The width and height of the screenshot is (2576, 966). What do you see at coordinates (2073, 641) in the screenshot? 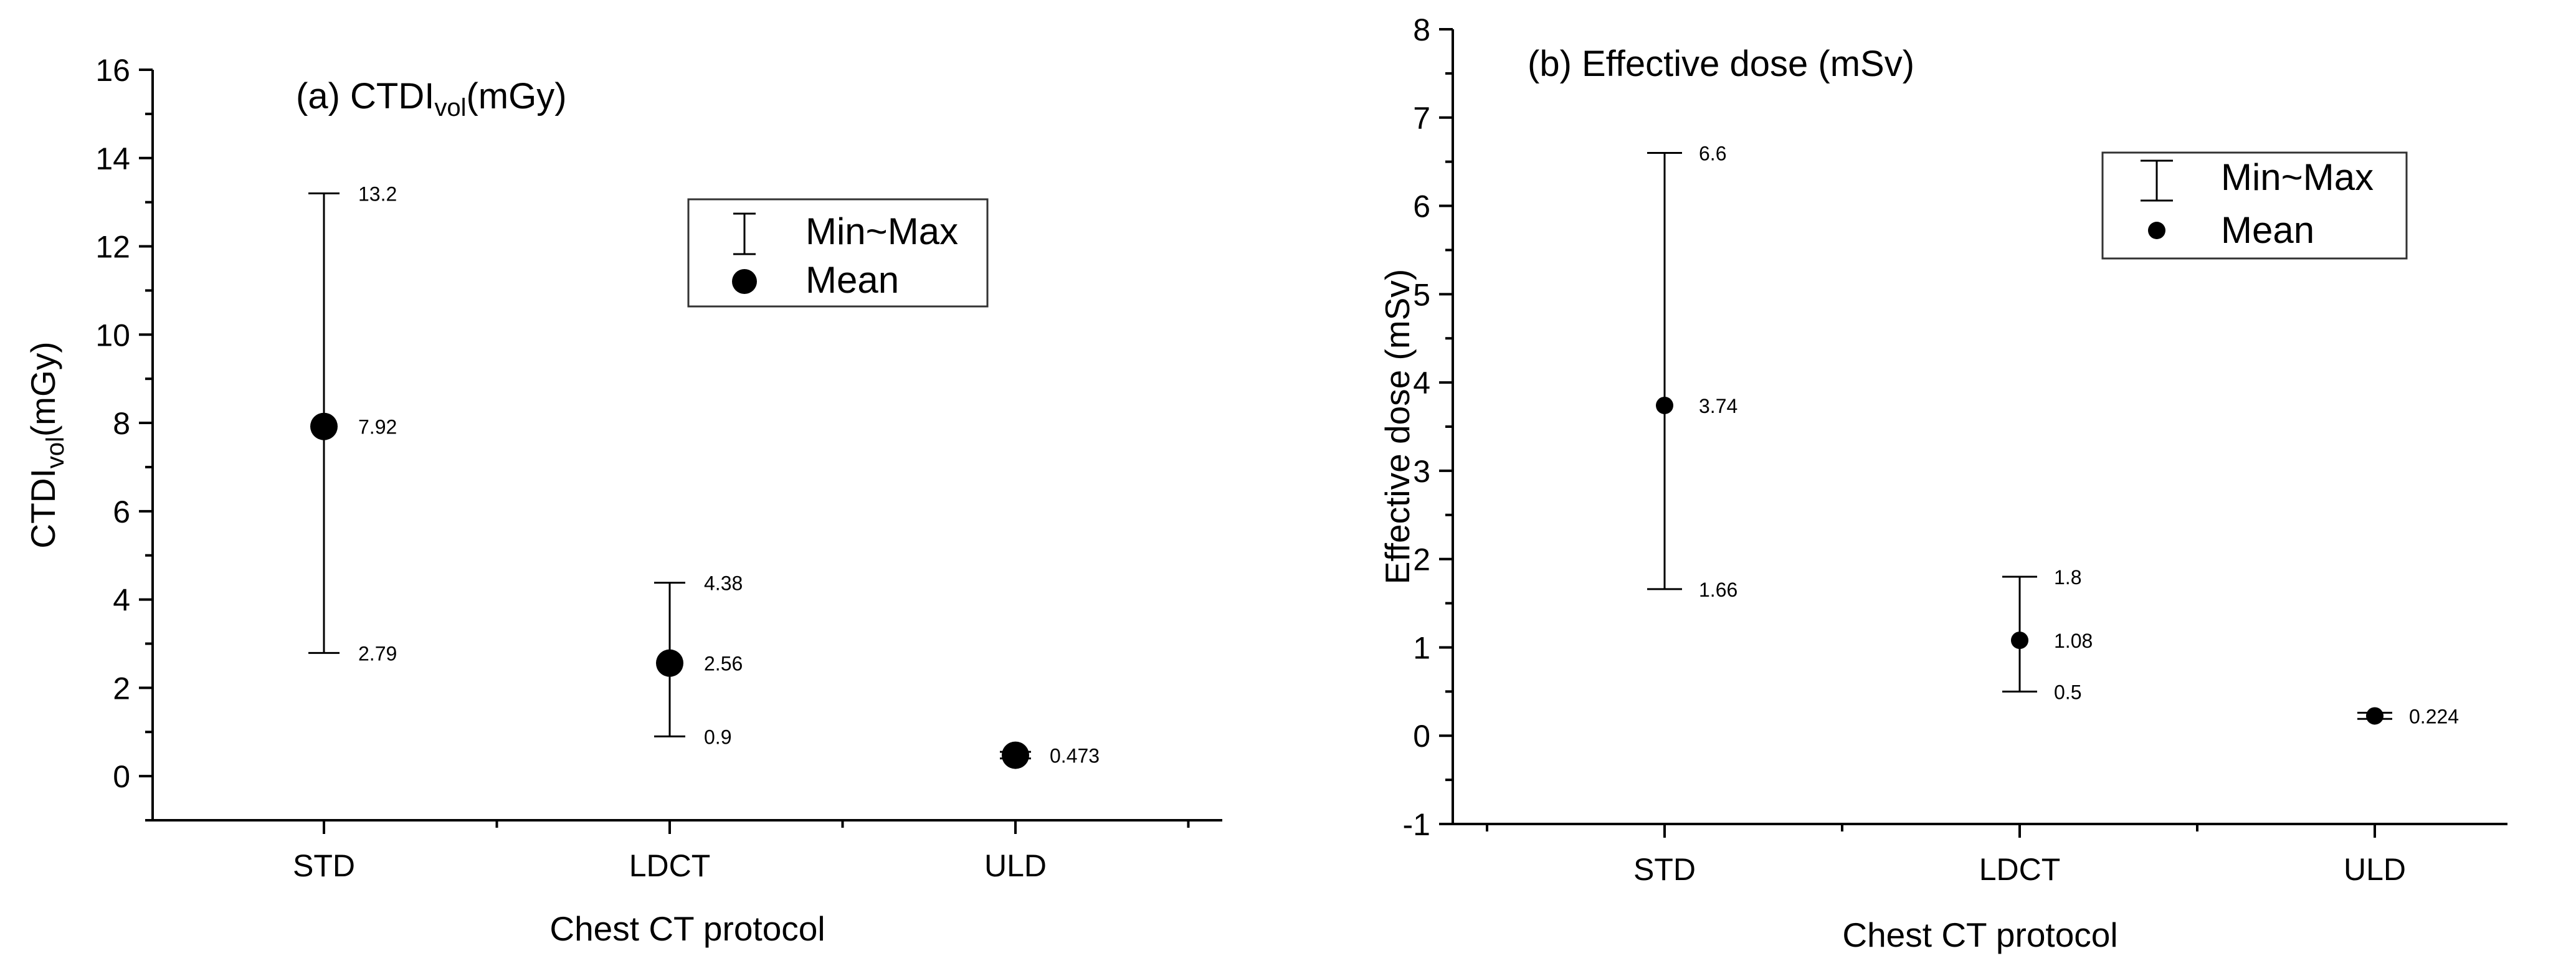
I see `mean-value-label: 1.08` at bounding box center [2073, 641].